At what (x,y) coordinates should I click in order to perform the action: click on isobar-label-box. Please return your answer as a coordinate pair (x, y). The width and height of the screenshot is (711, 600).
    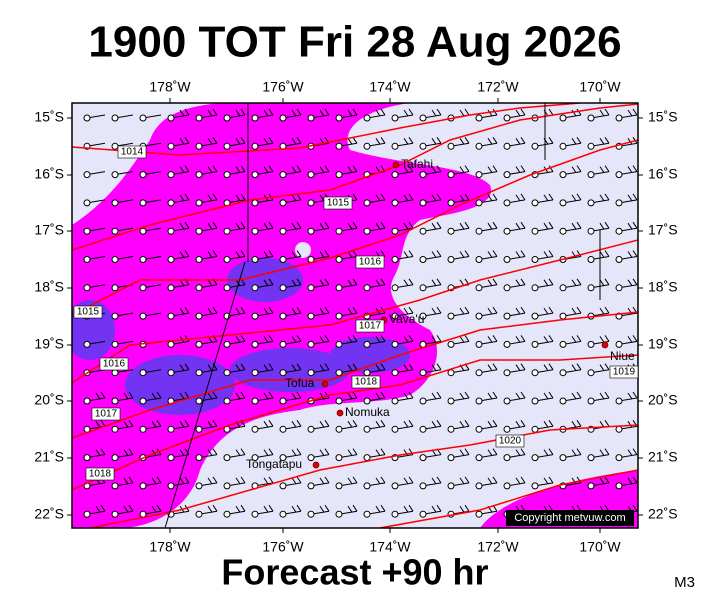
    Looking at the image, I should click on (370, 262).